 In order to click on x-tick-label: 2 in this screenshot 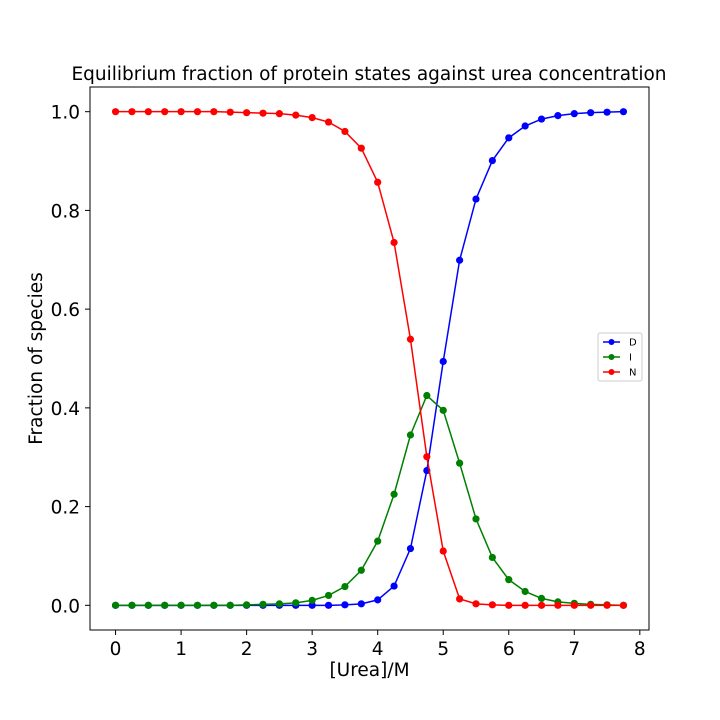, I will do `click(247, 649)`.